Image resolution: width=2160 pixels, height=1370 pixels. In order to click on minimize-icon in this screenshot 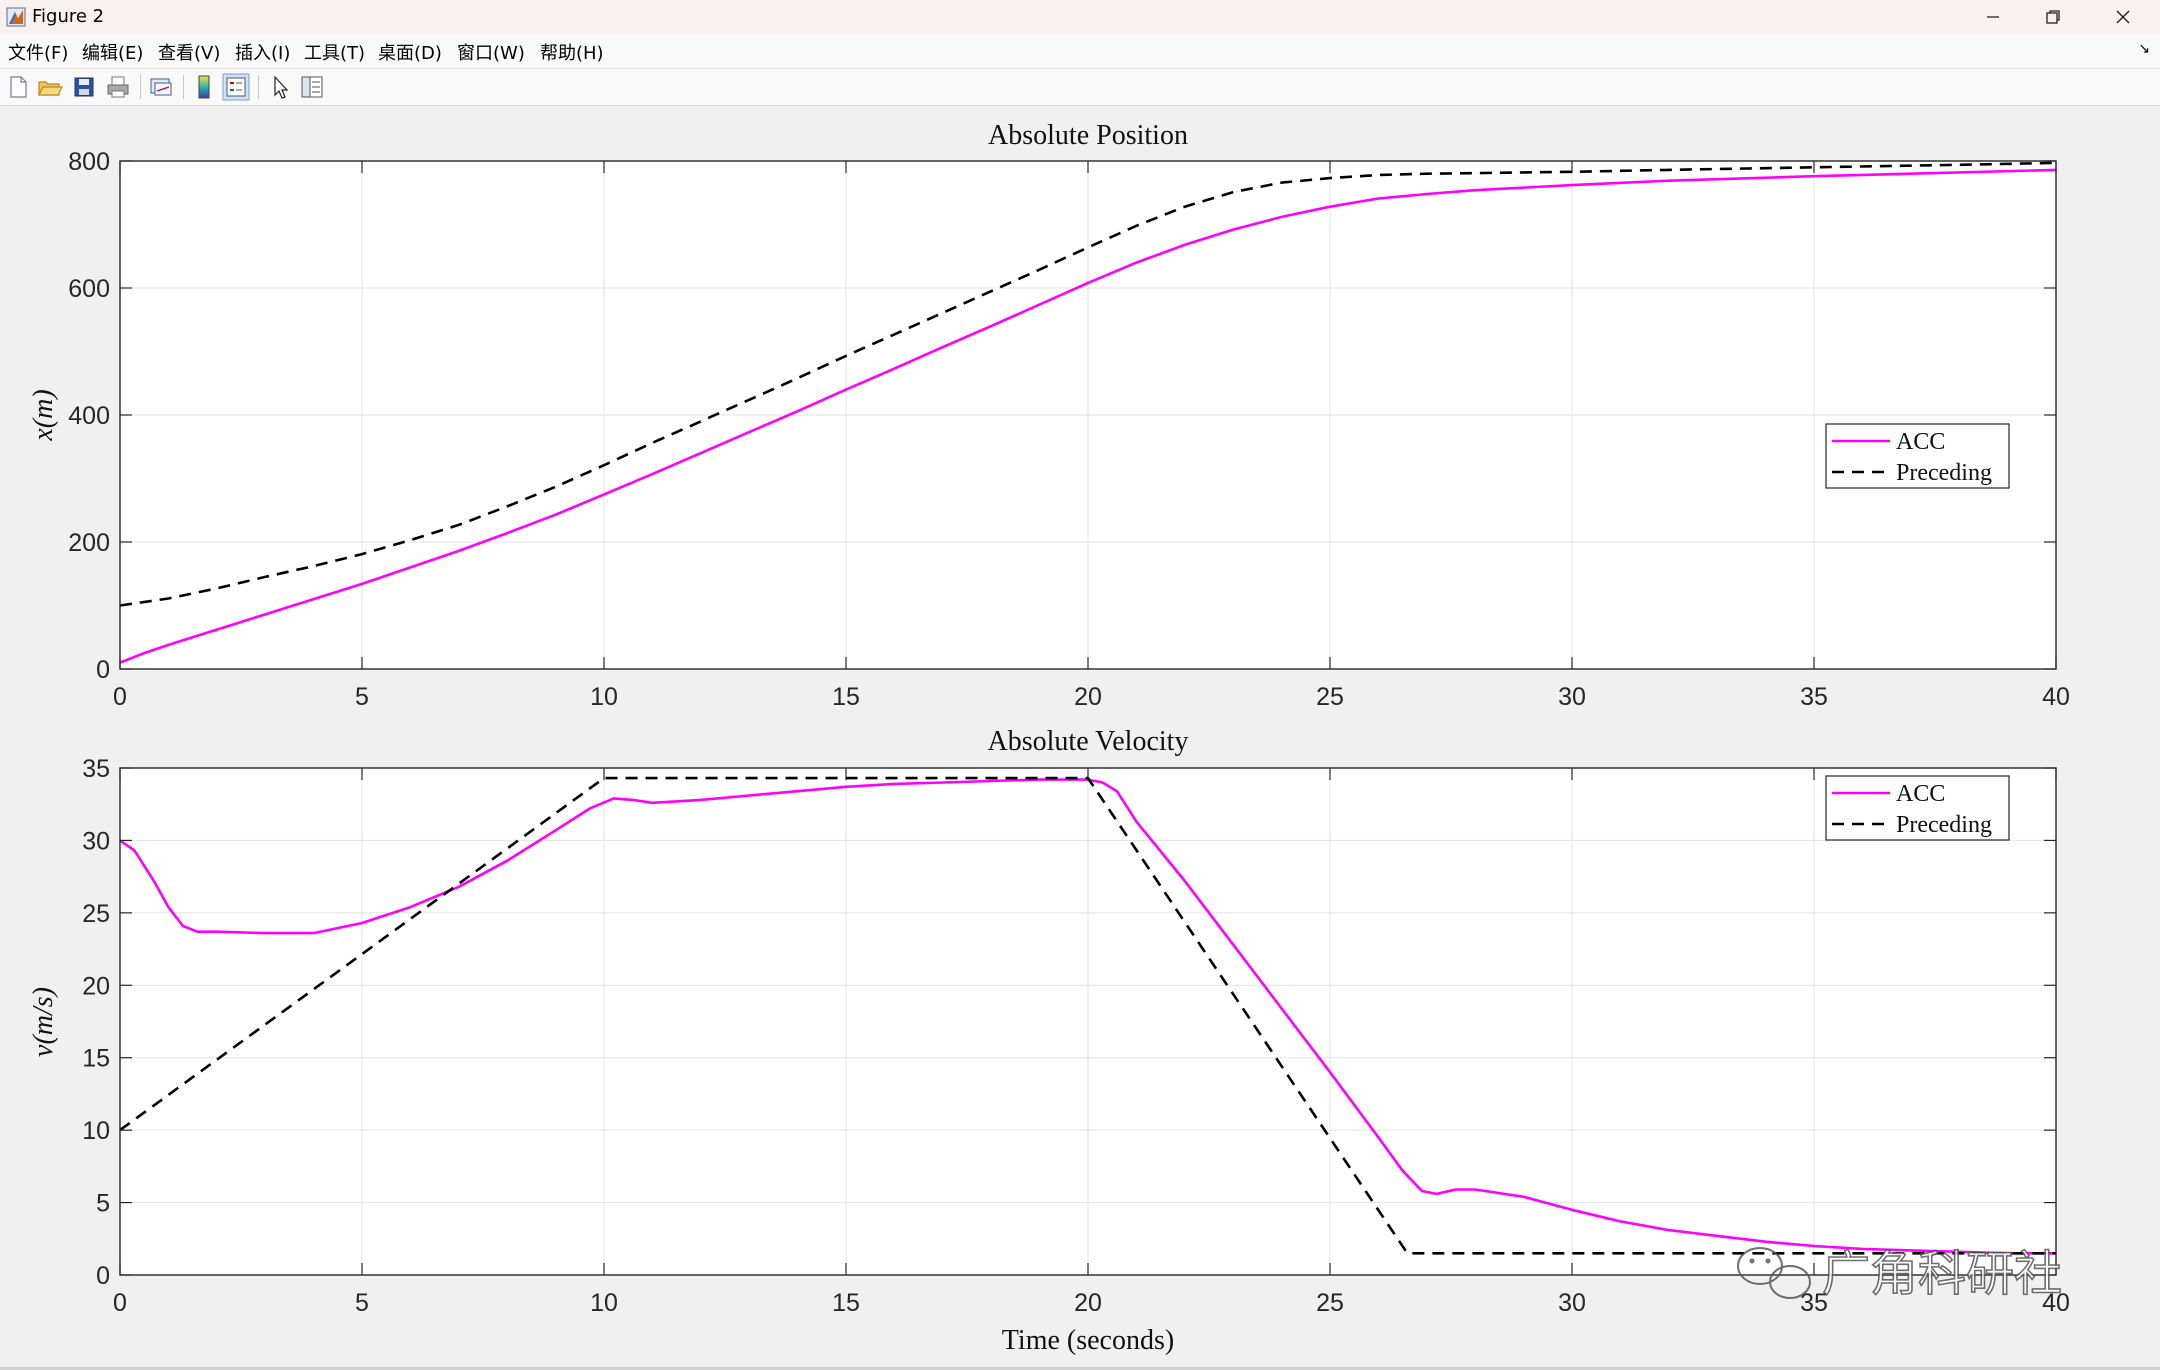, I will do `click(1993, 17)`.